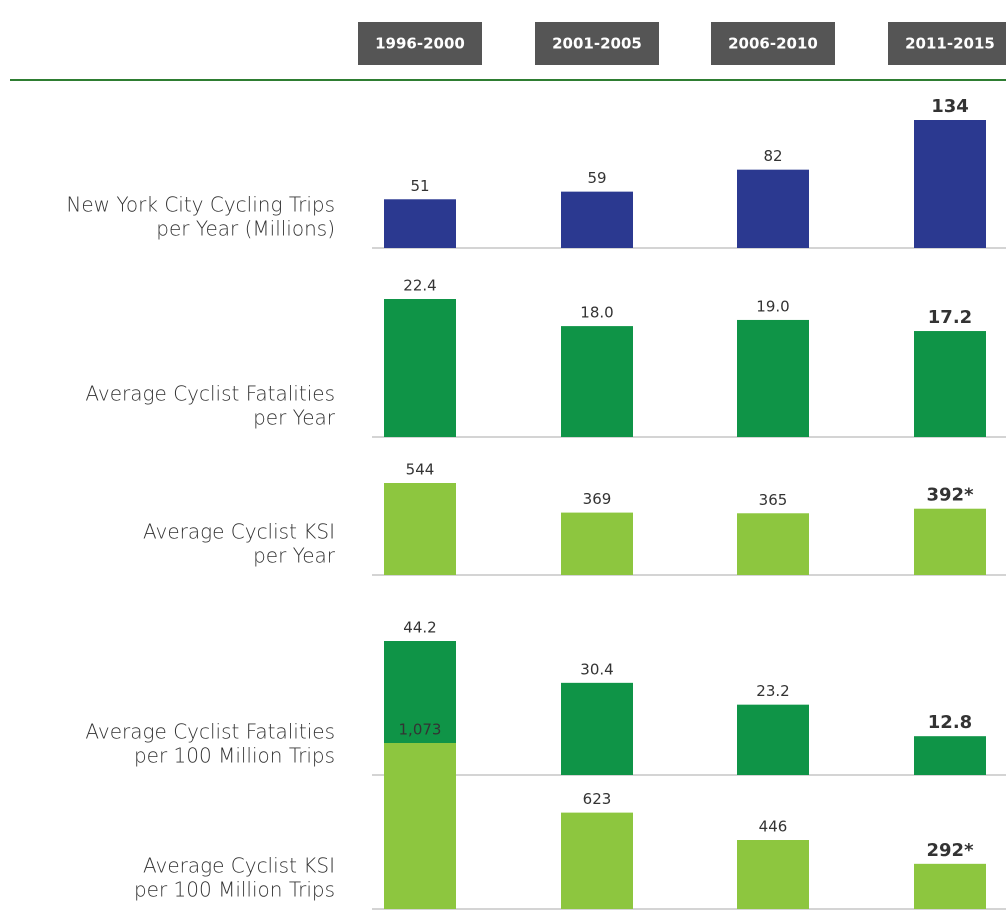  Describe the element at coordinates (950, 44) in the screenshot. I see `period-label: 2011-2015` at that location.